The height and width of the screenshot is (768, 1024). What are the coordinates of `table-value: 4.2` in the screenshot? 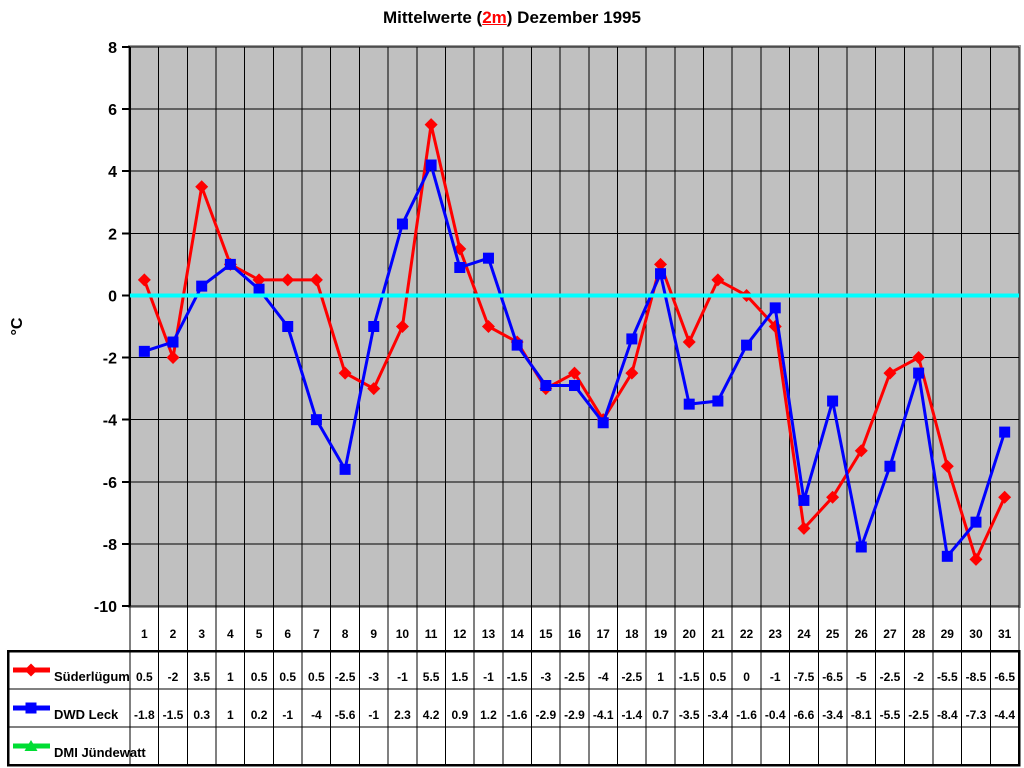 It's located at (431, 715).